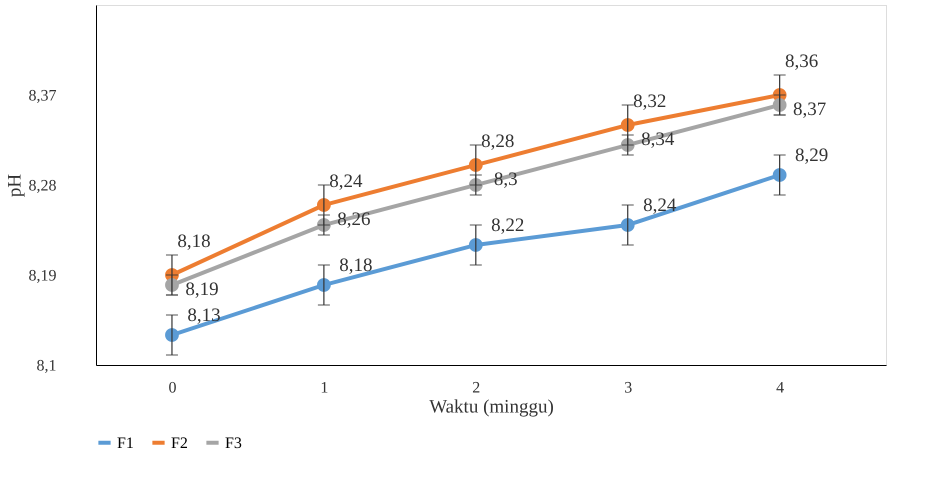  Describe the element at coordinates (809, 109) in the screenshot. I see `data-label: 8,37` at that location.